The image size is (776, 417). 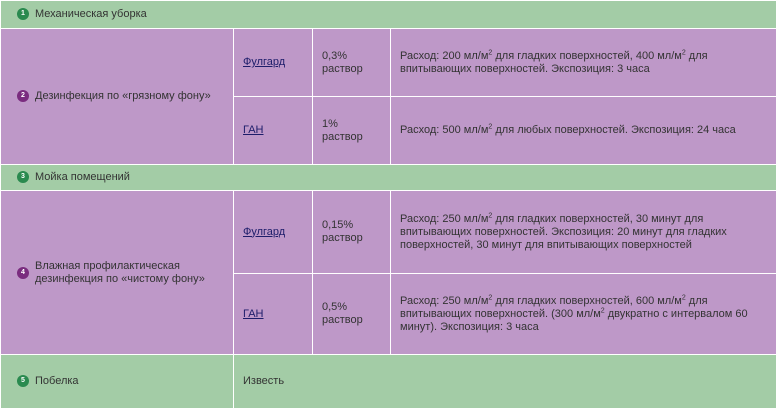 What do you see at coordinates (107, 265) in the screenshot?
I see `stage-label-line: Влажная профилактическая` at bounding box center [107, 265].